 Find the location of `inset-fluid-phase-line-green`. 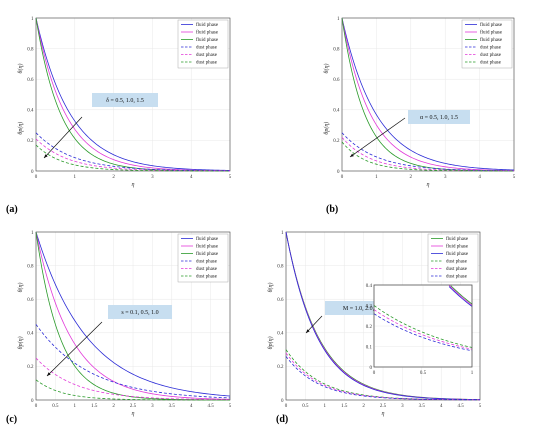

inset-fluid-phase-line-green is located at coordinates (461, 295).